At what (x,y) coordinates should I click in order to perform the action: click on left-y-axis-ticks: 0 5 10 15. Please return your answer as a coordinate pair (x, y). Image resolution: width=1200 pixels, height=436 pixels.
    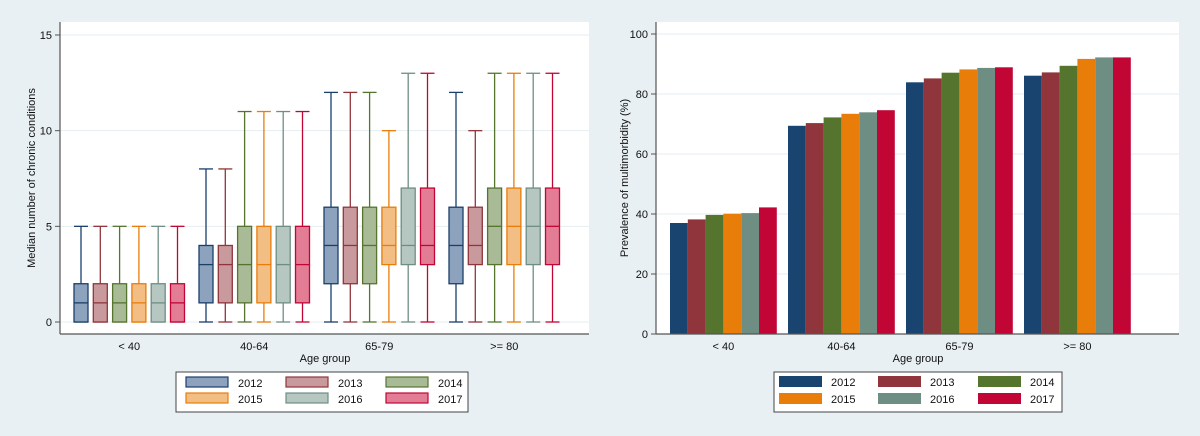
    Looking at the image, I should click on (50, 179).